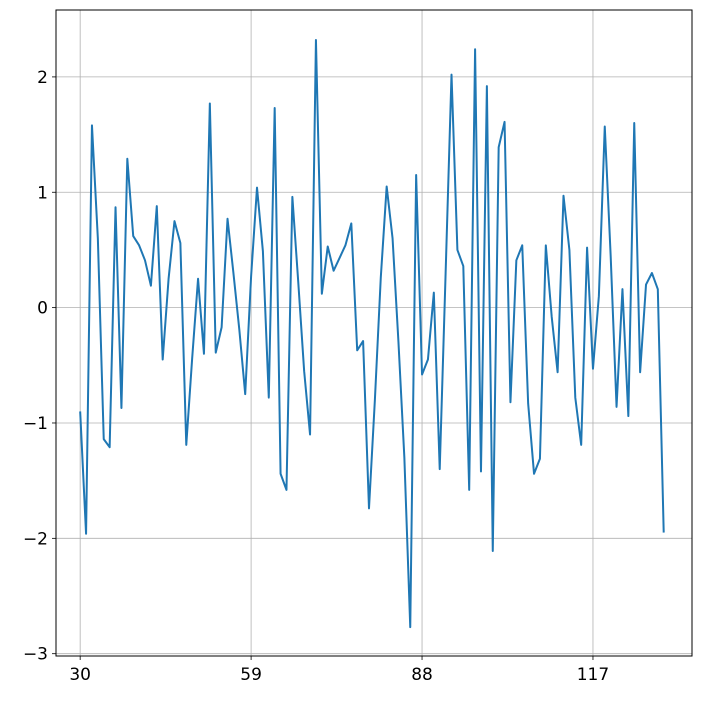  I want to click on y-tick-label: −3, so click(35, 655).